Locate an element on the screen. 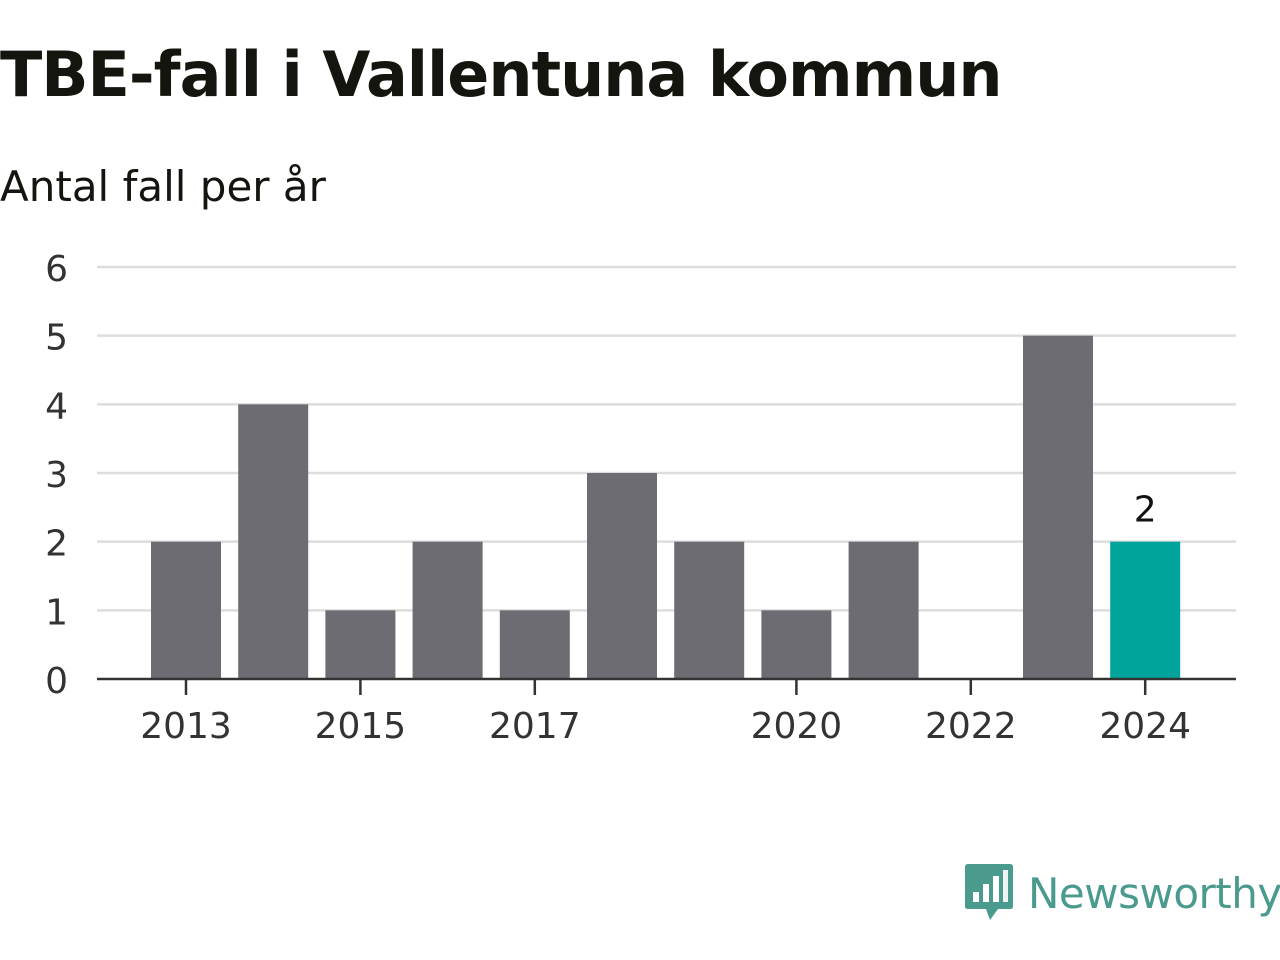 The height and width of the screenshot is (960, 1280). bar-2017 is located at coordinates (534, 644).